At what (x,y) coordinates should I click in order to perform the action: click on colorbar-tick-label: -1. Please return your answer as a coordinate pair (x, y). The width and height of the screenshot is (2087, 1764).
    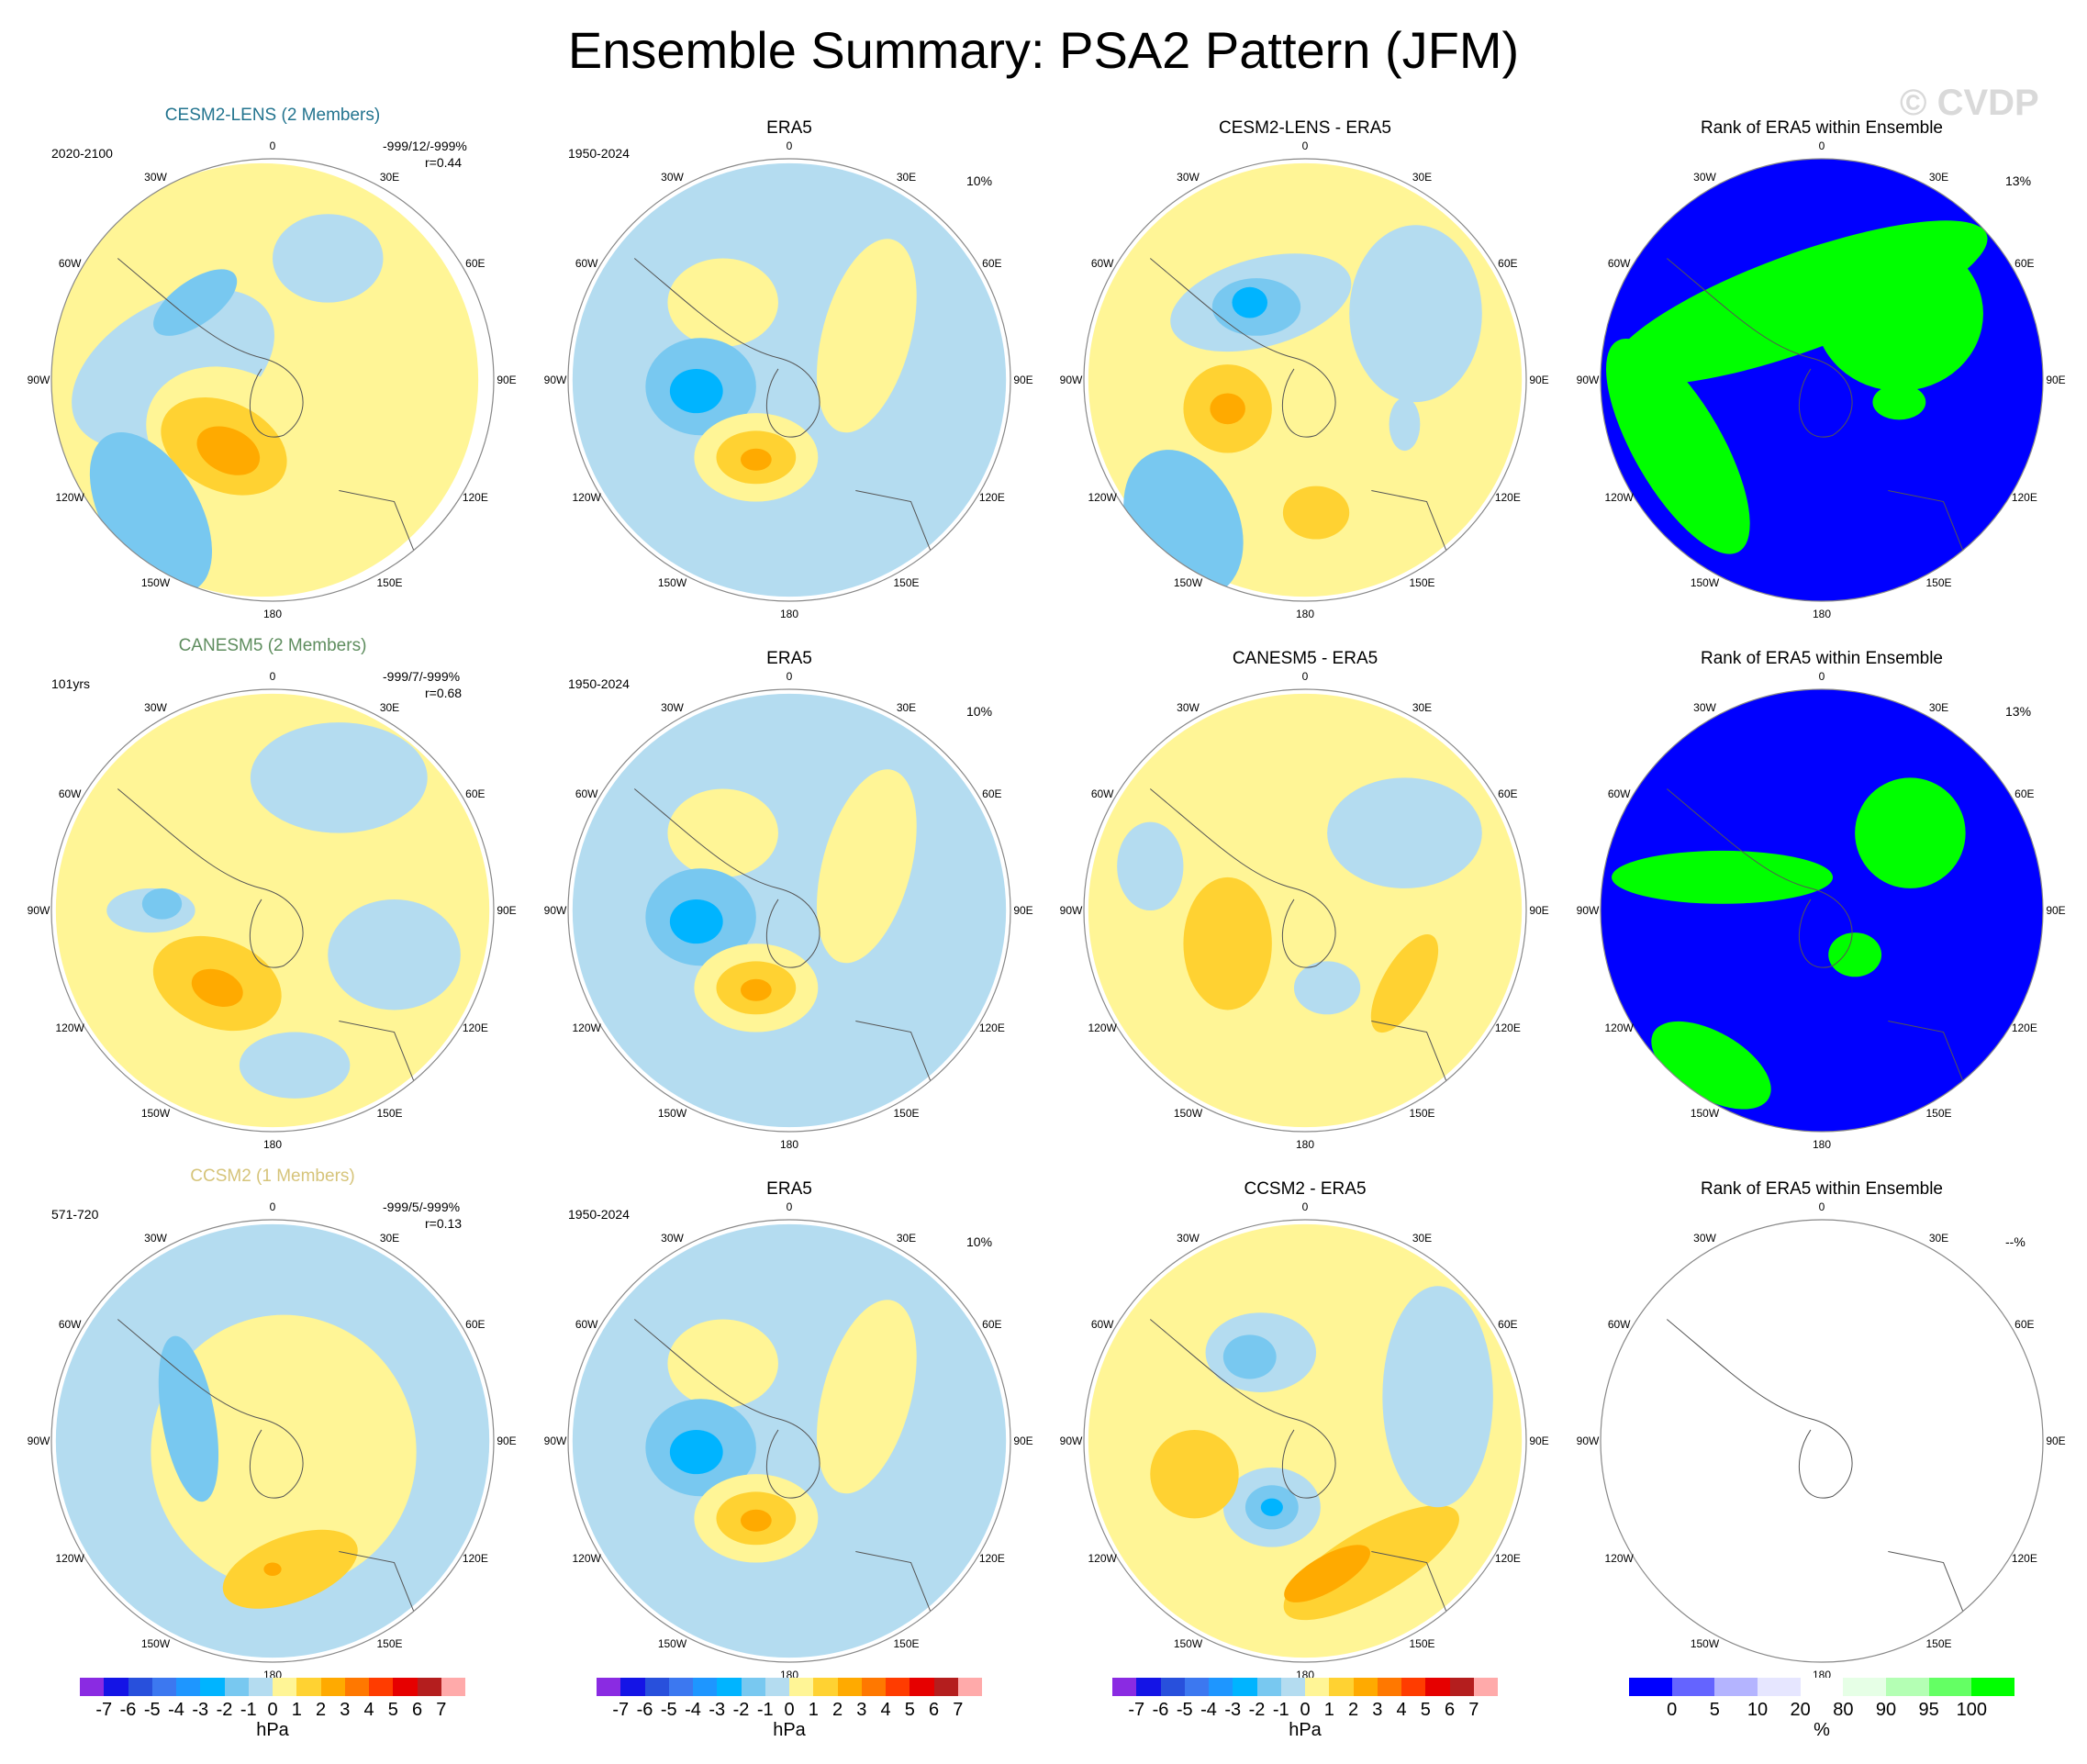
    Looking at the image, I should click on (248, 1710).